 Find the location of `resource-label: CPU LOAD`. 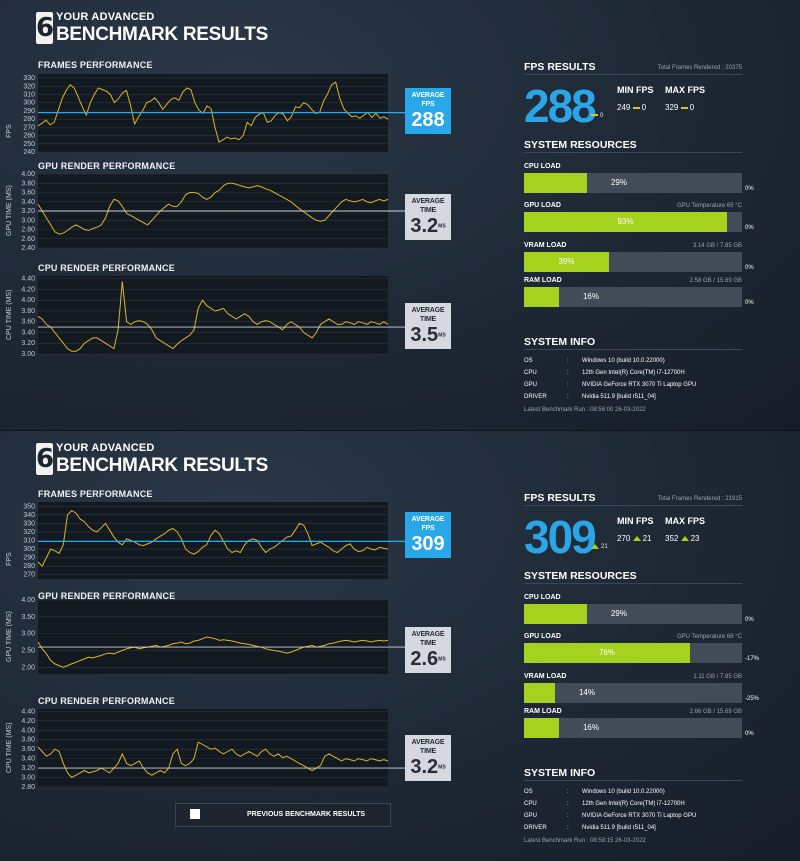

resource-label: CPU LOAD is located at coordinates (542, 166).